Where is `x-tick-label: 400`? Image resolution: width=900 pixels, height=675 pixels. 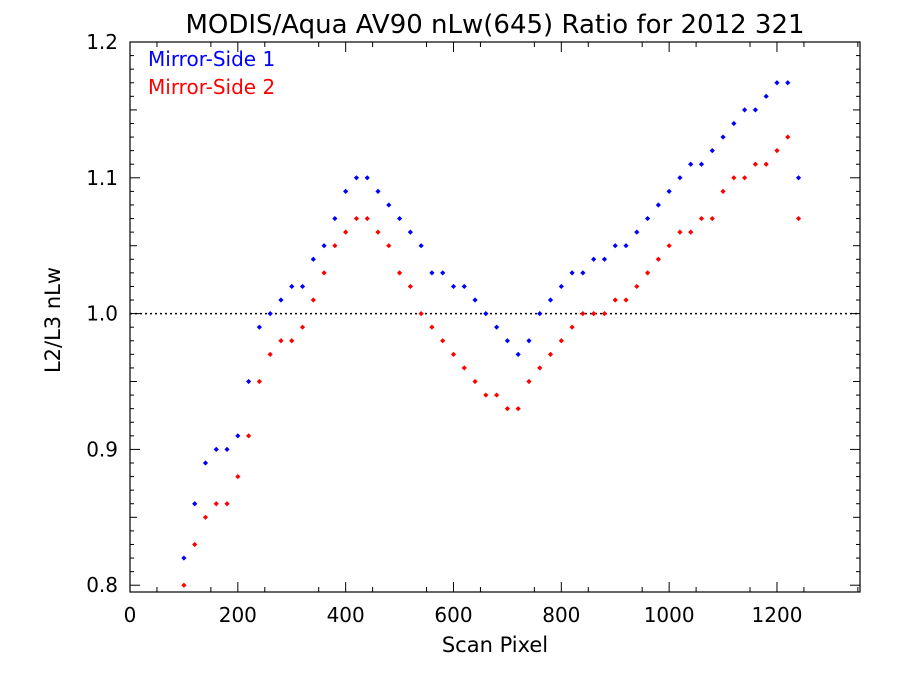 x-tick-label: 400 is located at coordinates (346, 615).